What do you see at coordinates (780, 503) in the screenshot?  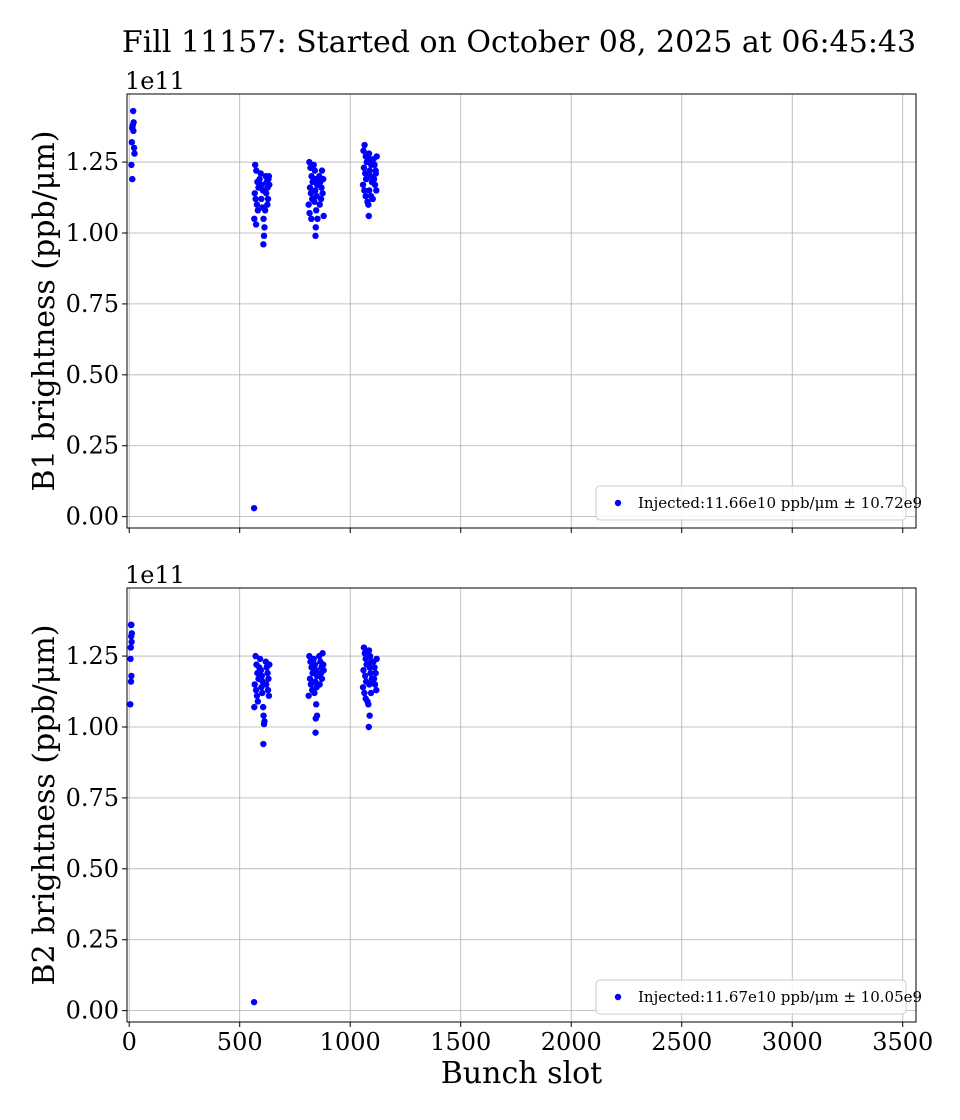 I see `legend-label: Injected:11.66e10 ppb/μm ± 10.72e9` at bounding box center [780, 503].